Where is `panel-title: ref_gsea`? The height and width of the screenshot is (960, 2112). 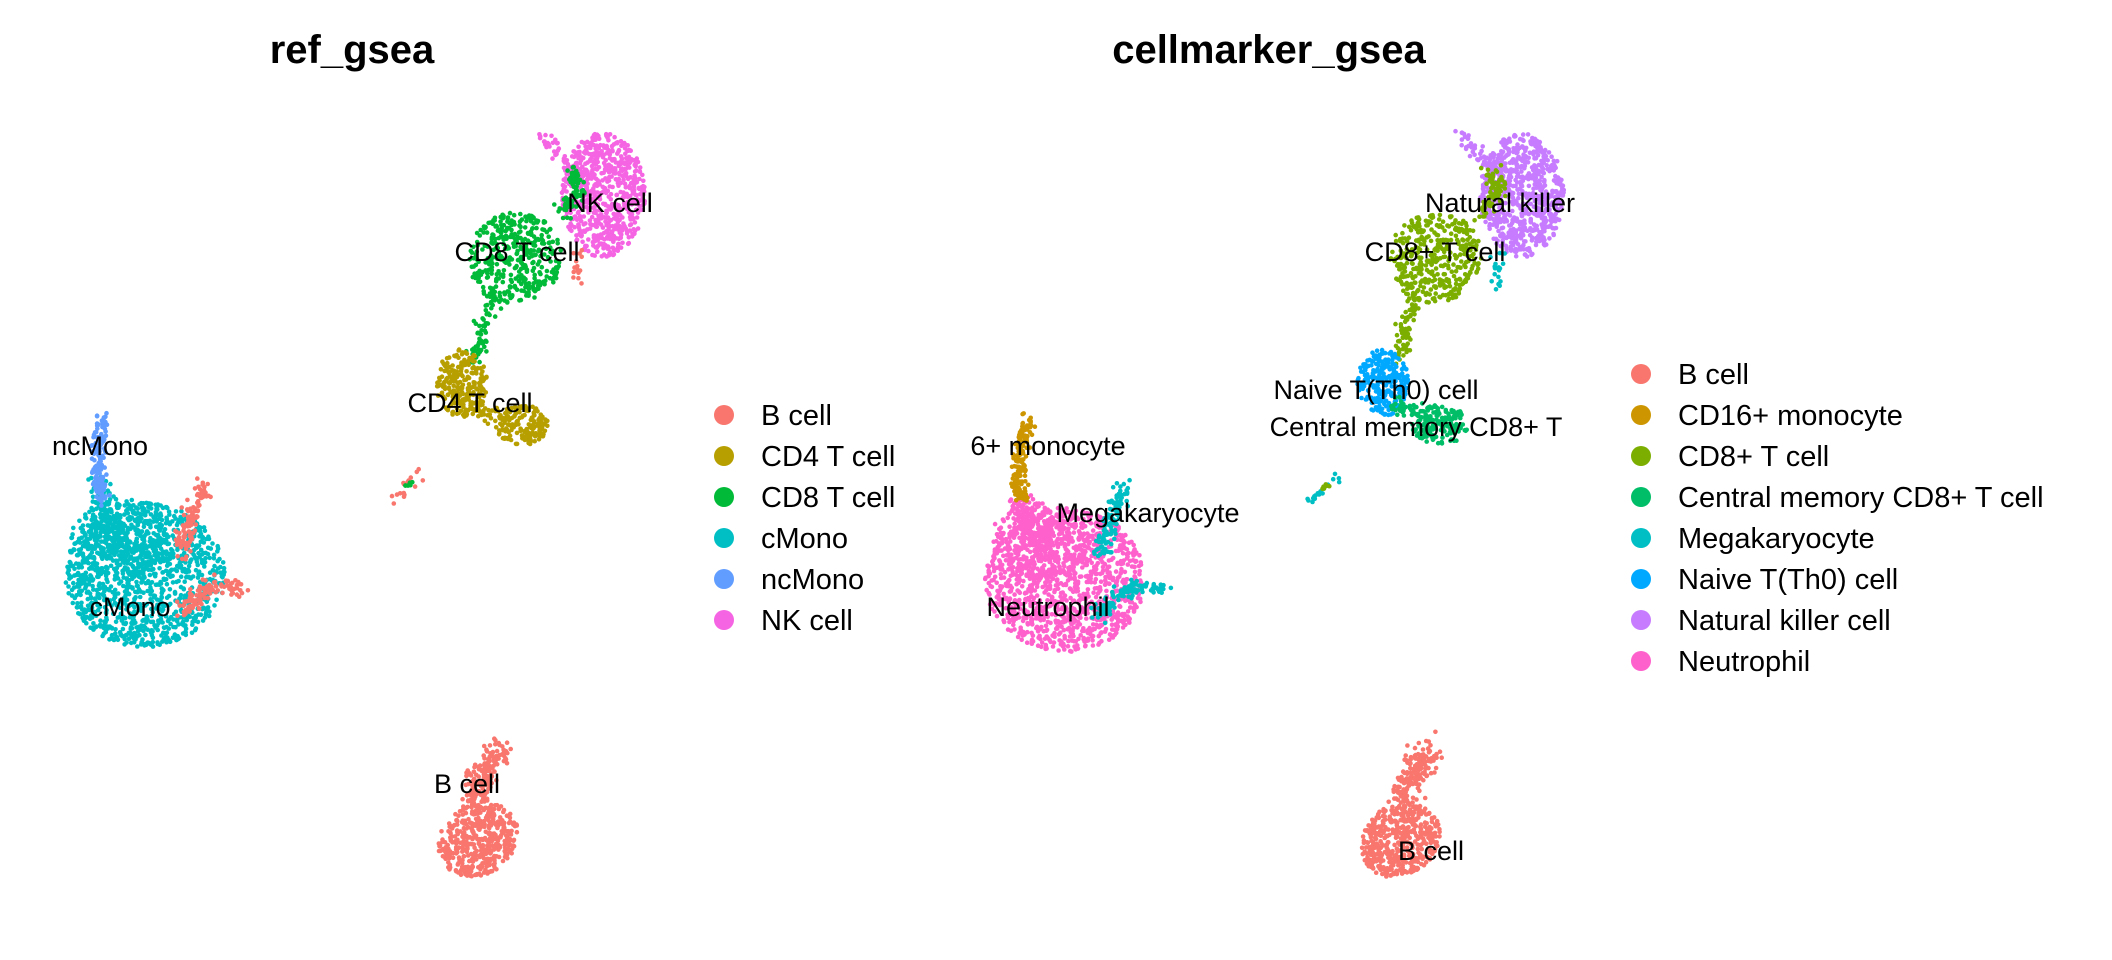
panel-title: ref_gsea is located at coordinates (352, 50).